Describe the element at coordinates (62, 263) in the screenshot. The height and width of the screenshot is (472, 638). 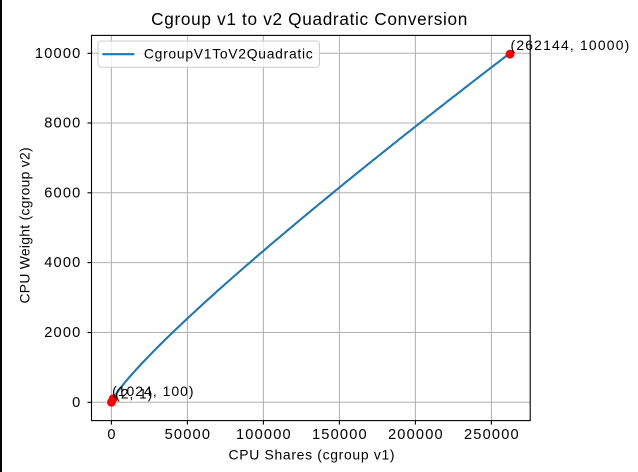
I see `svg-text: 4000` at that location.